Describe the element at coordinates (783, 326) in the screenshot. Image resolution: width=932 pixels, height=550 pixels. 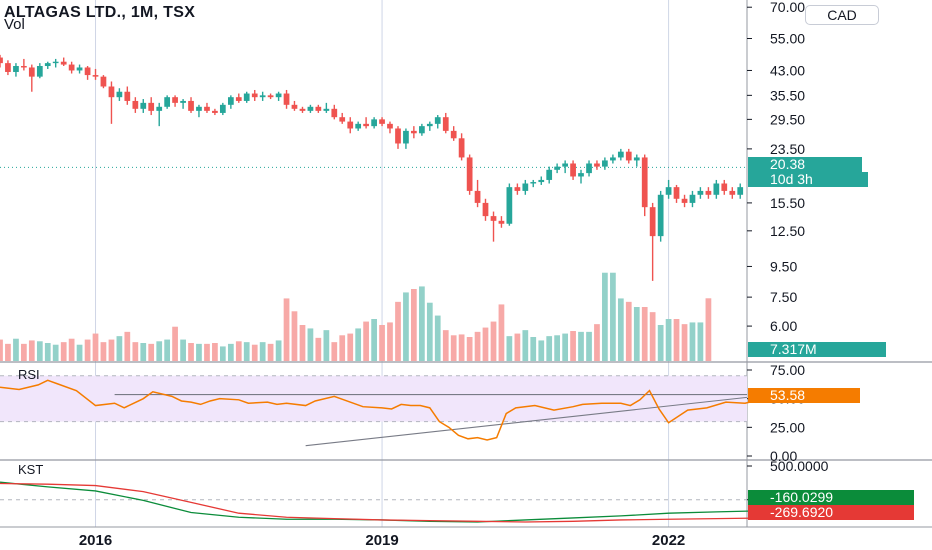
I see `price-tick-label: 6.00` at that location.